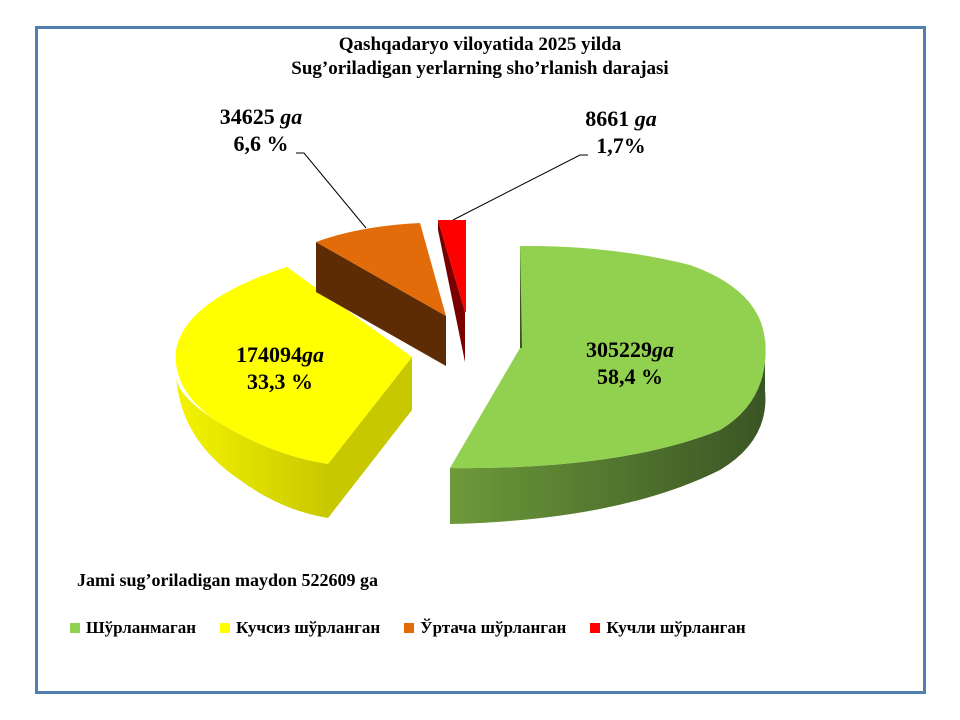 This screenshot has height=720, width=960. I want to click on slice-kuchli, so click(452, 291).